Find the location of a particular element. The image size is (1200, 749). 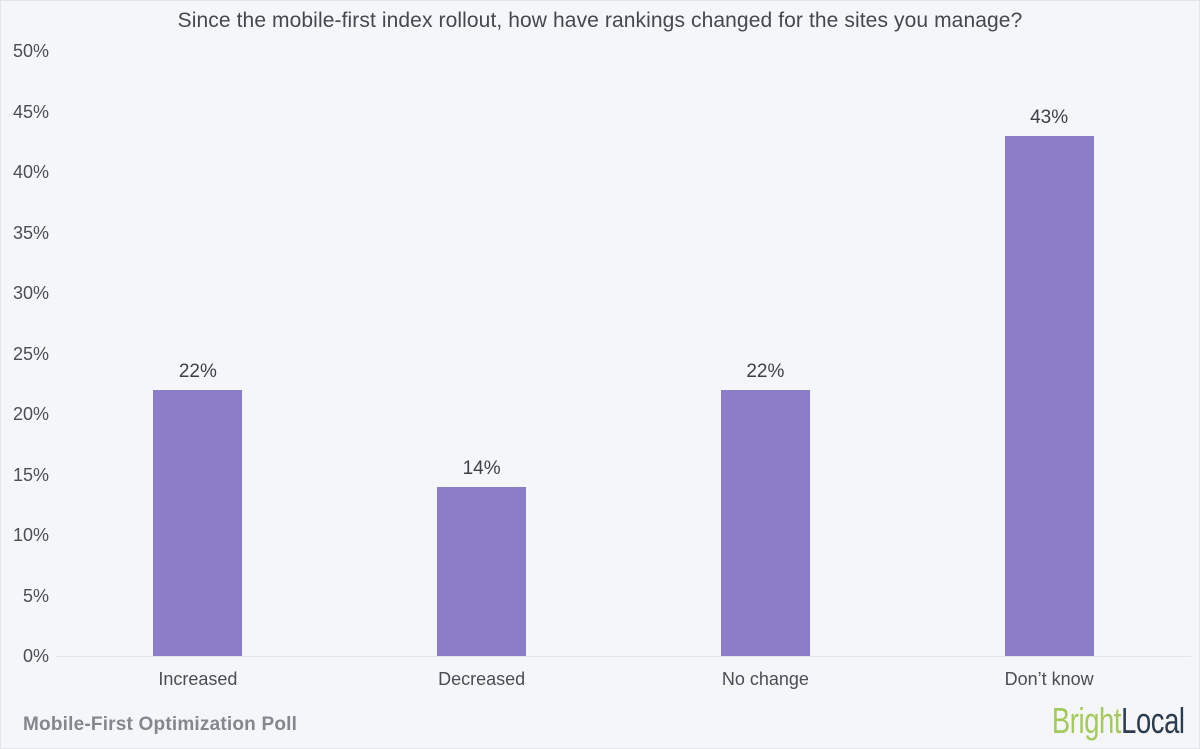

y-tick-label-0: 0% is located at coordinates (35, 656).